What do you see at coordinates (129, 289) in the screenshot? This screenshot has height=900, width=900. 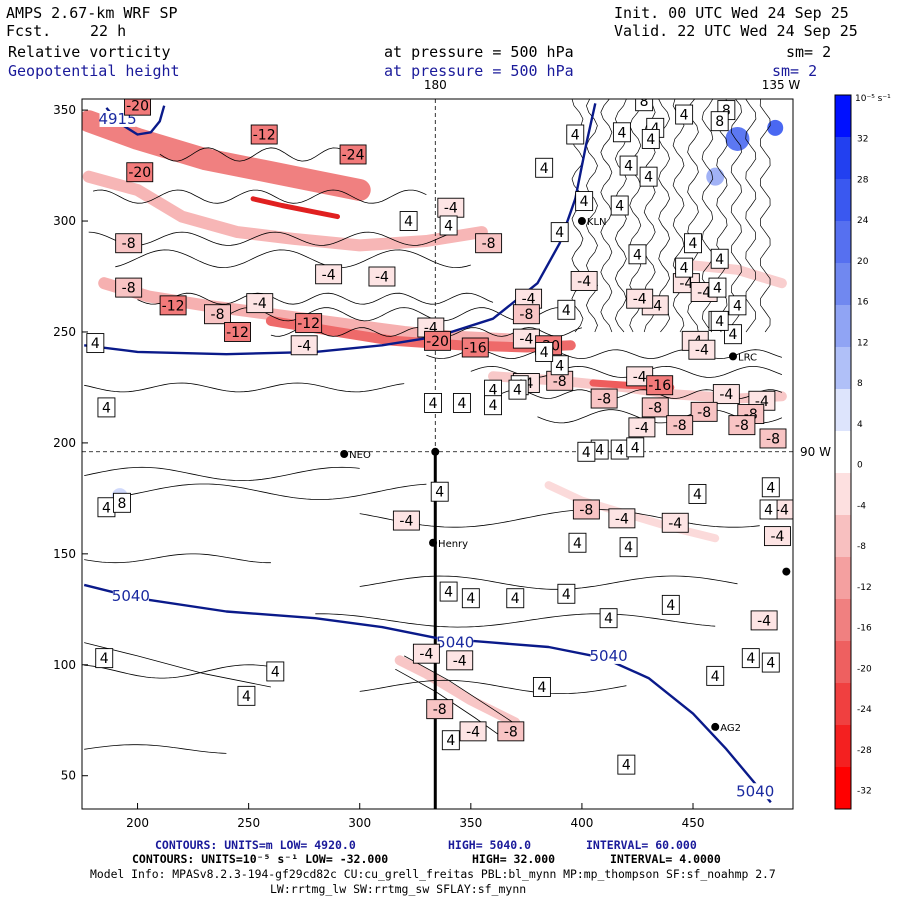 I see `vorticity-label-8: -8` at bounding box center [129, 289].